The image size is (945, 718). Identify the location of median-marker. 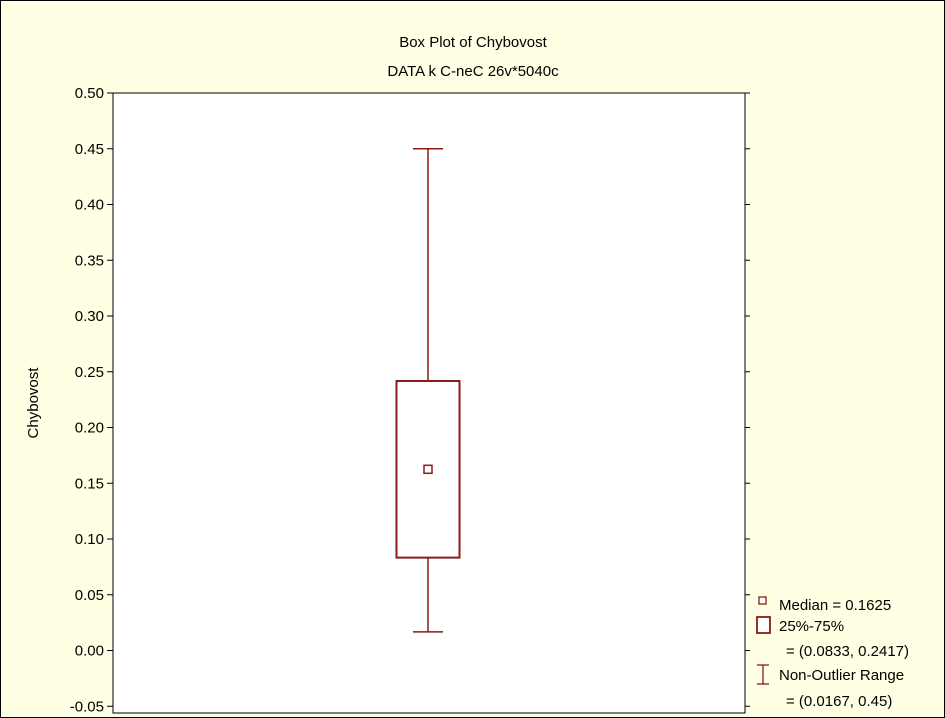
(428, 469).